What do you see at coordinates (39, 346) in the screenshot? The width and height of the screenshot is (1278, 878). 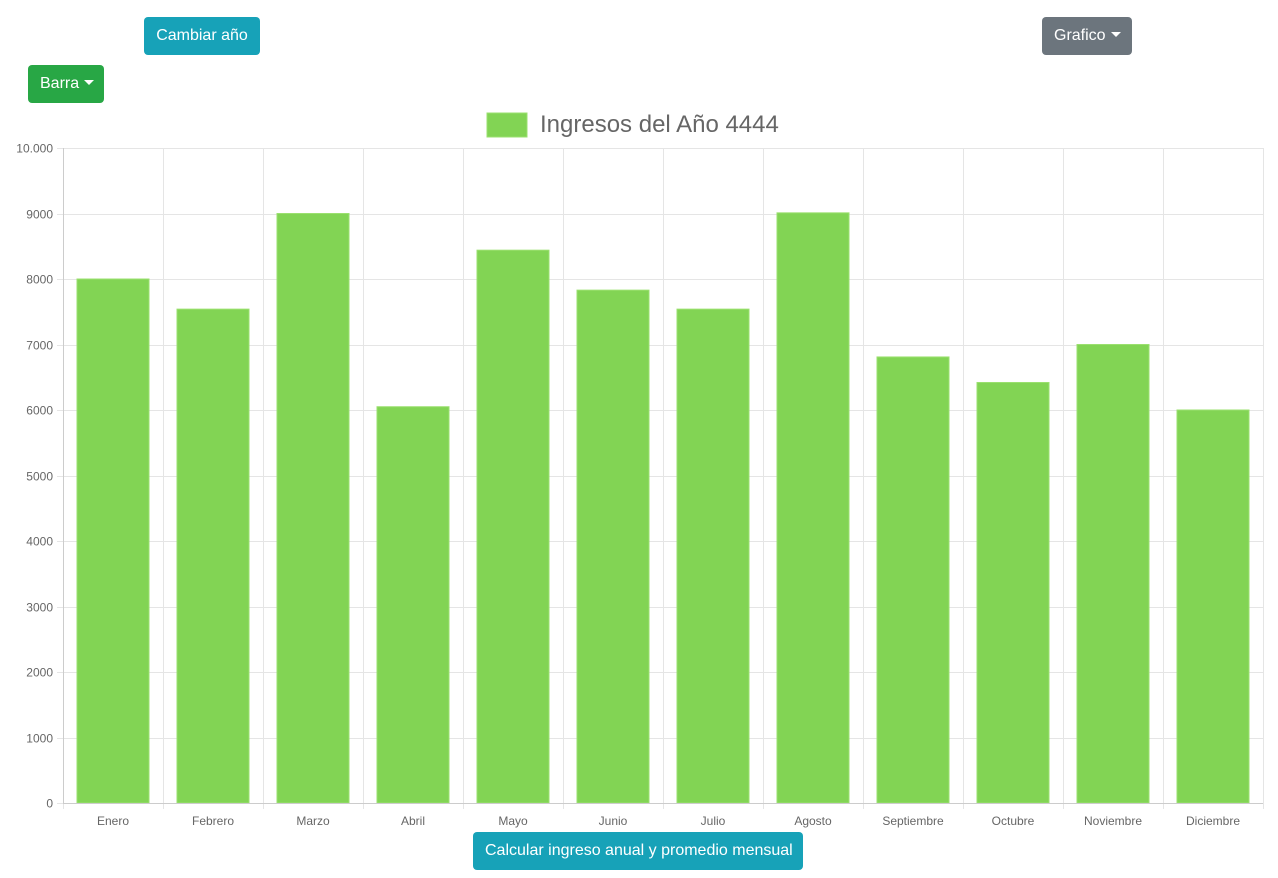 I see `y-tick-label: 7000` at bounding box center [39, 346].